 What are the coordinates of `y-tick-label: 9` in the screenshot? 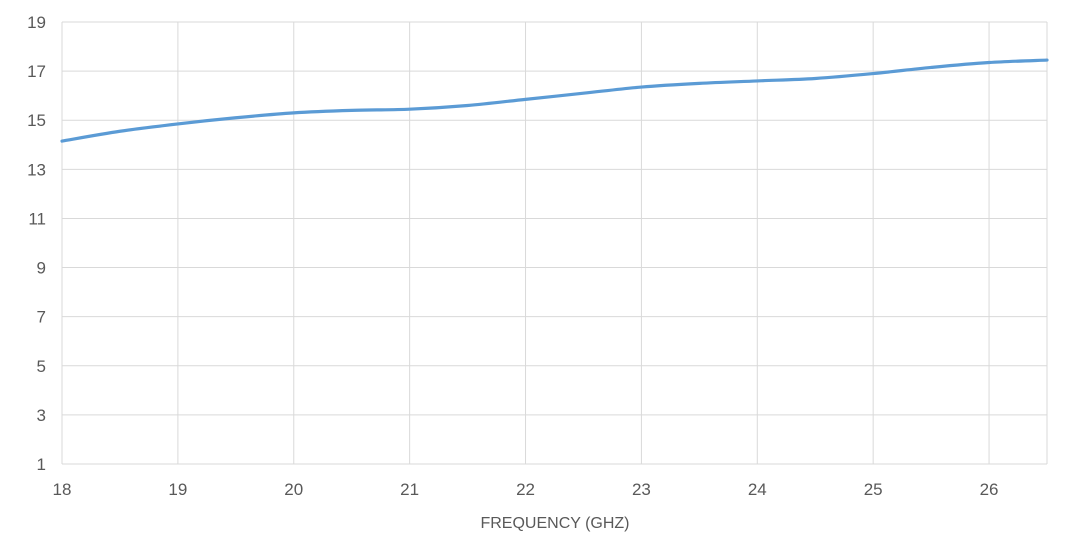 It's located at (41, 268).